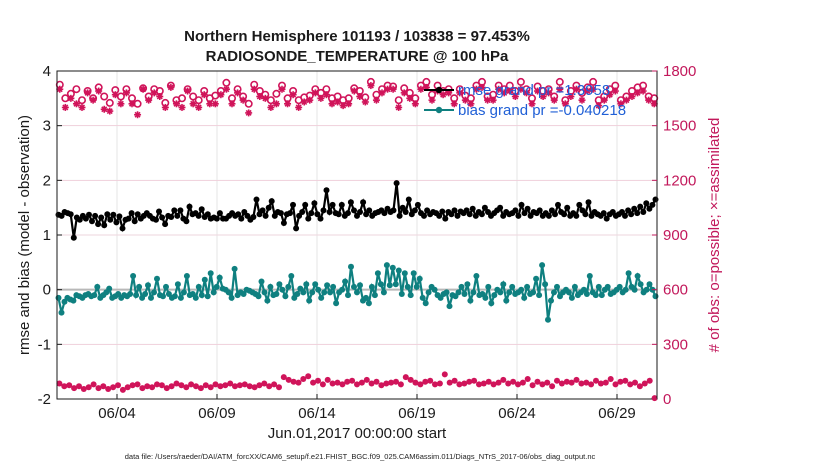  Describe the element at coordinates (317, 413) in the screenshot. I see `x-tick-label: 06/14` at that location.